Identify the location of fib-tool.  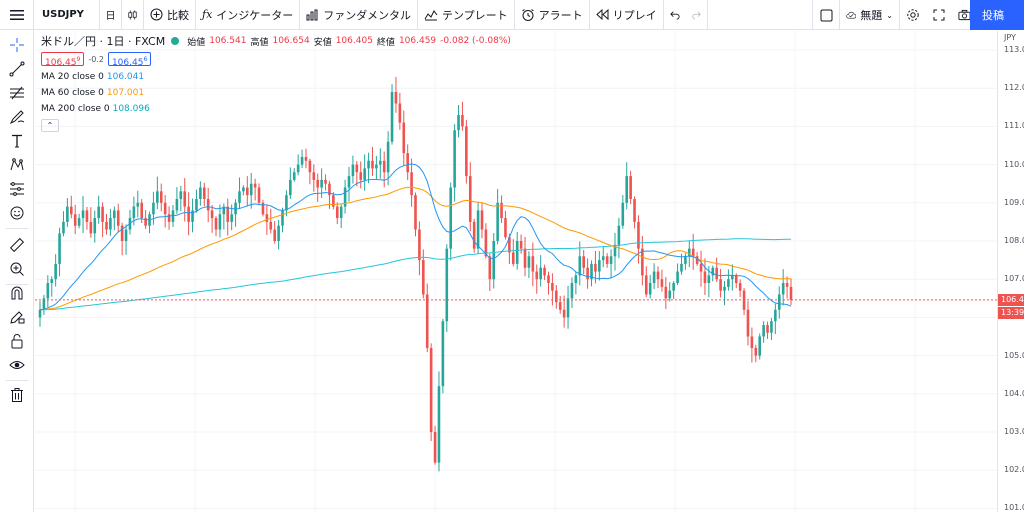
(17, 93).